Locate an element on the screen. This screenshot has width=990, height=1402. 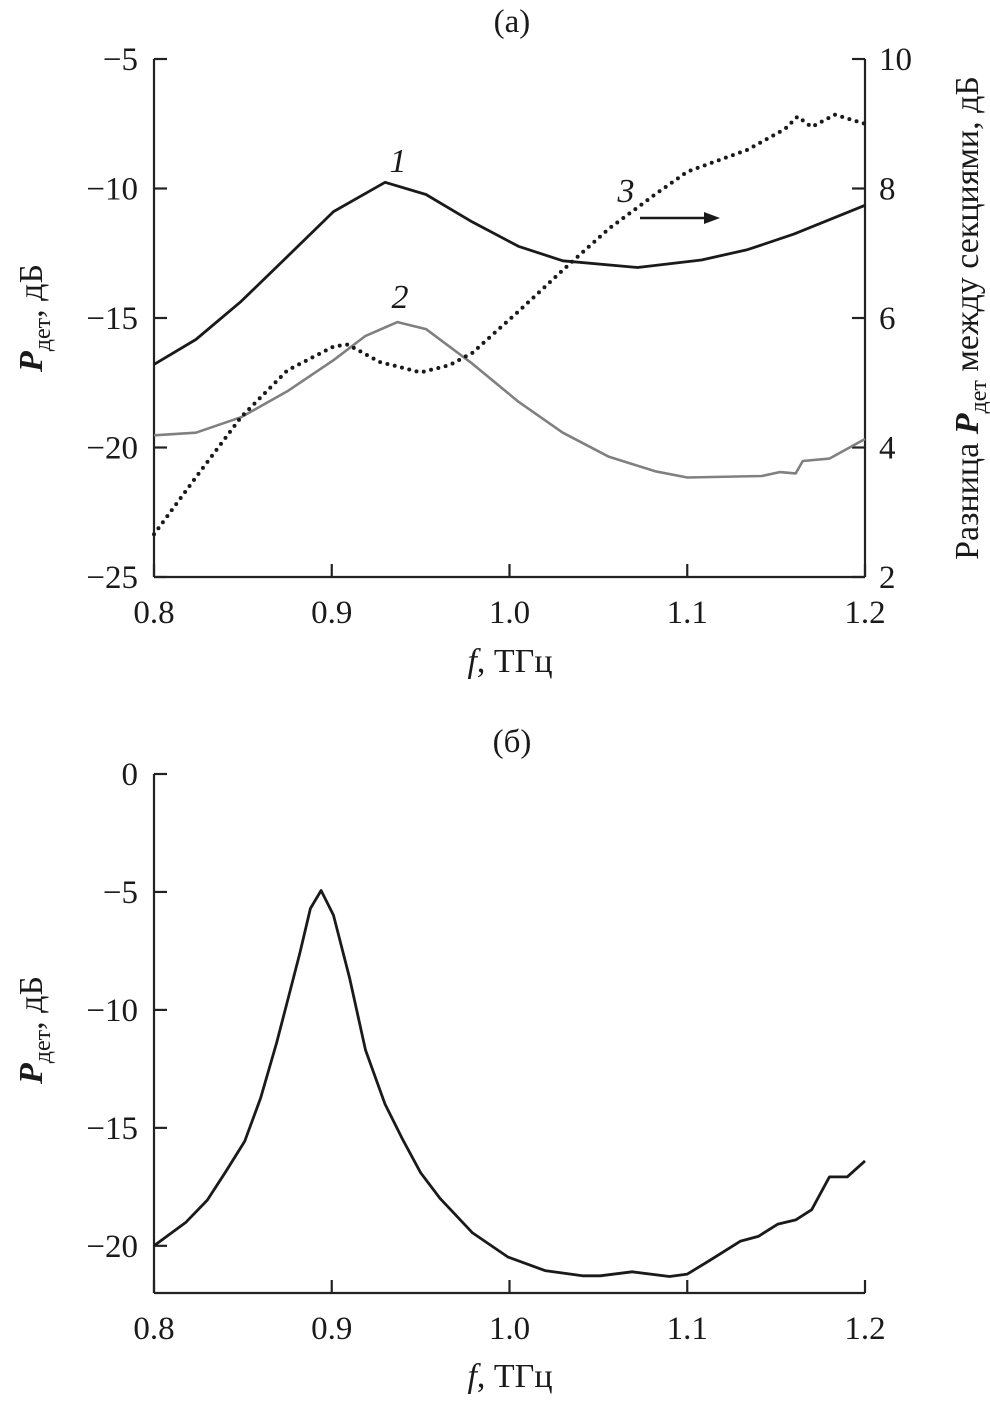
y-tick-label-right: 8 is located at coordinates (887, 190).